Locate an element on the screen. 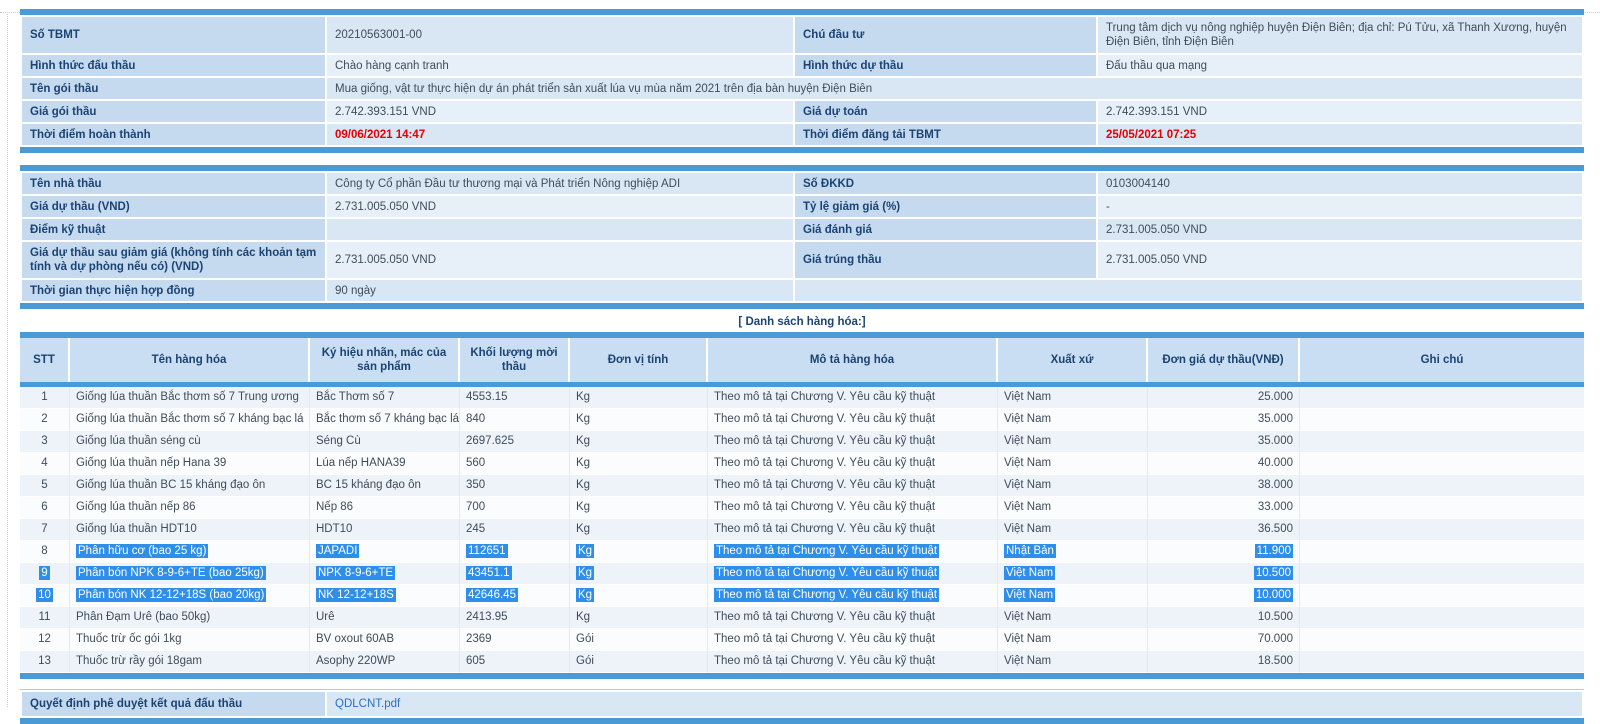 This screenshot has width=1600, height=724. goods-stt: 1 is located at coordinates (45, 398).